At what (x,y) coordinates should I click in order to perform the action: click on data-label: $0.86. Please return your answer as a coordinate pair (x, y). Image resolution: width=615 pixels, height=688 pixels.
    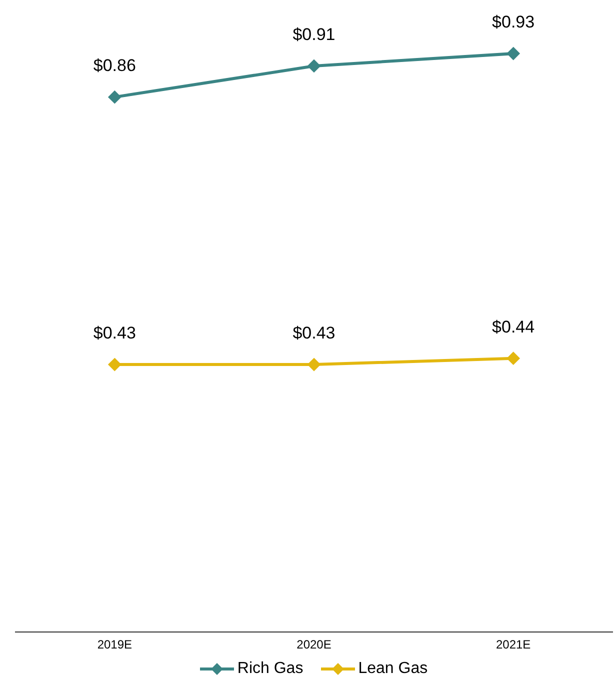
    Looking at the image, I should click on (114, 66).